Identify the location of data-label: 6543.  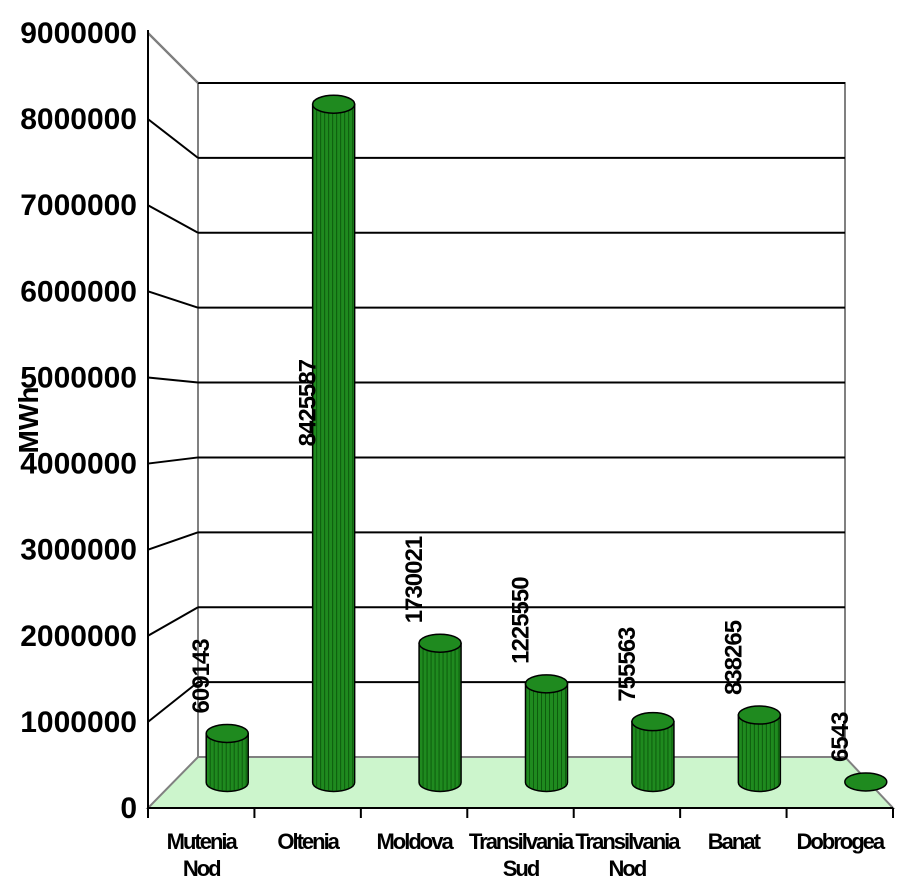
(840, 737).